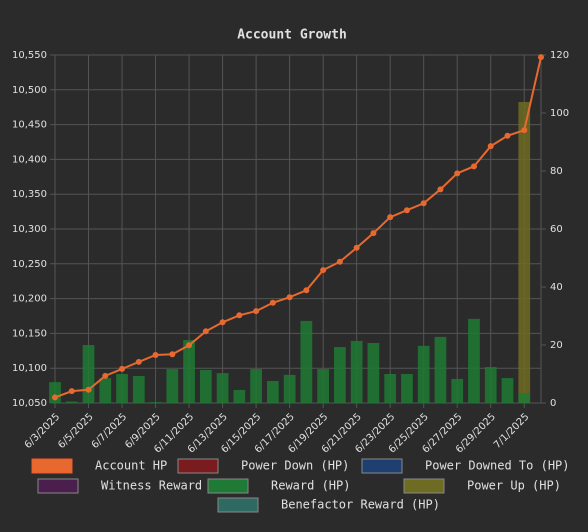 This screenshot has height=532, width=588. What do you see at coordinates (514, 486) in the screenshot?
I see `legend-label: Power Up (HP)` at bounding box center [514, 486].